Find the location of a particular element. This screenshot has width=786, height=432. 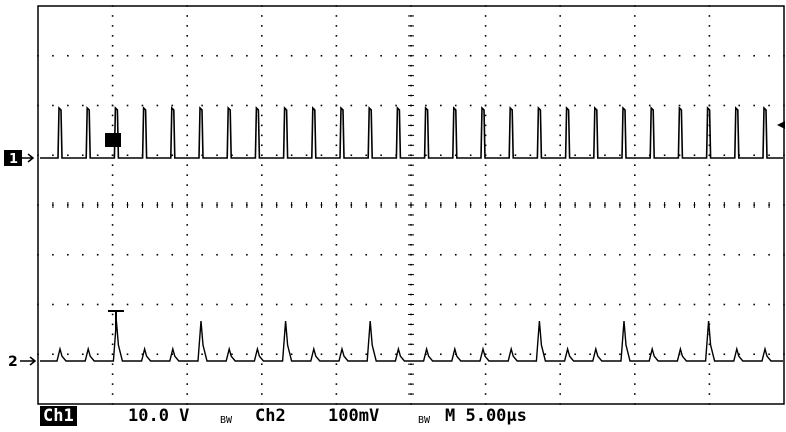

ch1-ground-marker: 1 is located at coordinates (19, 158).